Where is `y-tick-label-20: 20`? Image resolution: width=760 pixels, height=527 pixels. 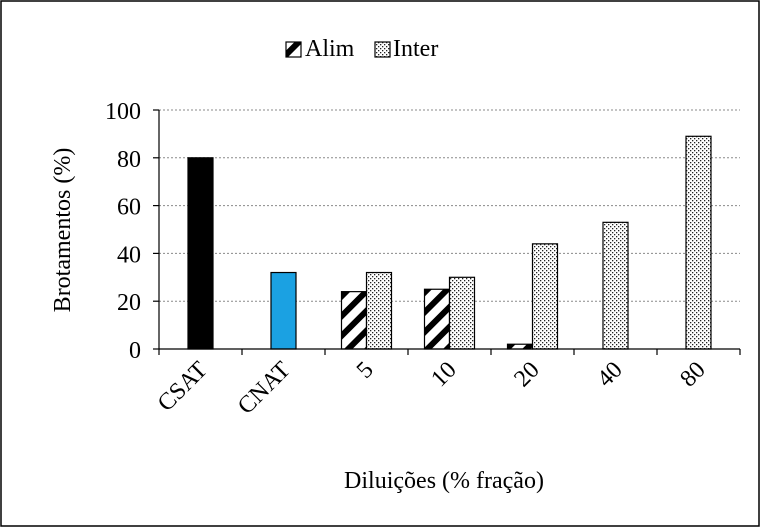 y-tick-label-20: 20 is located at coordinates (129, 303).